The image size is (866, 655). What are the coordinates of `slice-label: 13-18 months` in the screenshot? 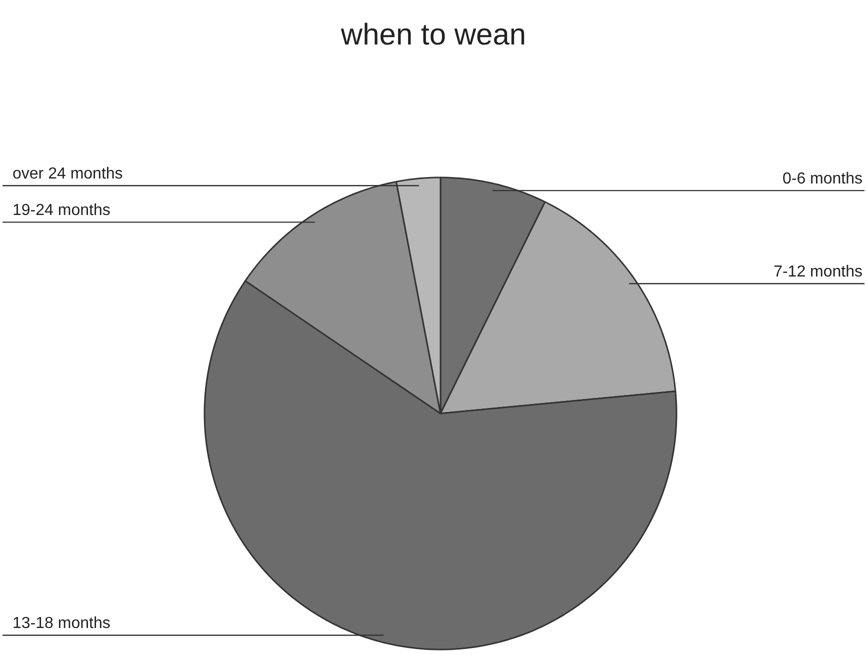 It's located at (61, 623).